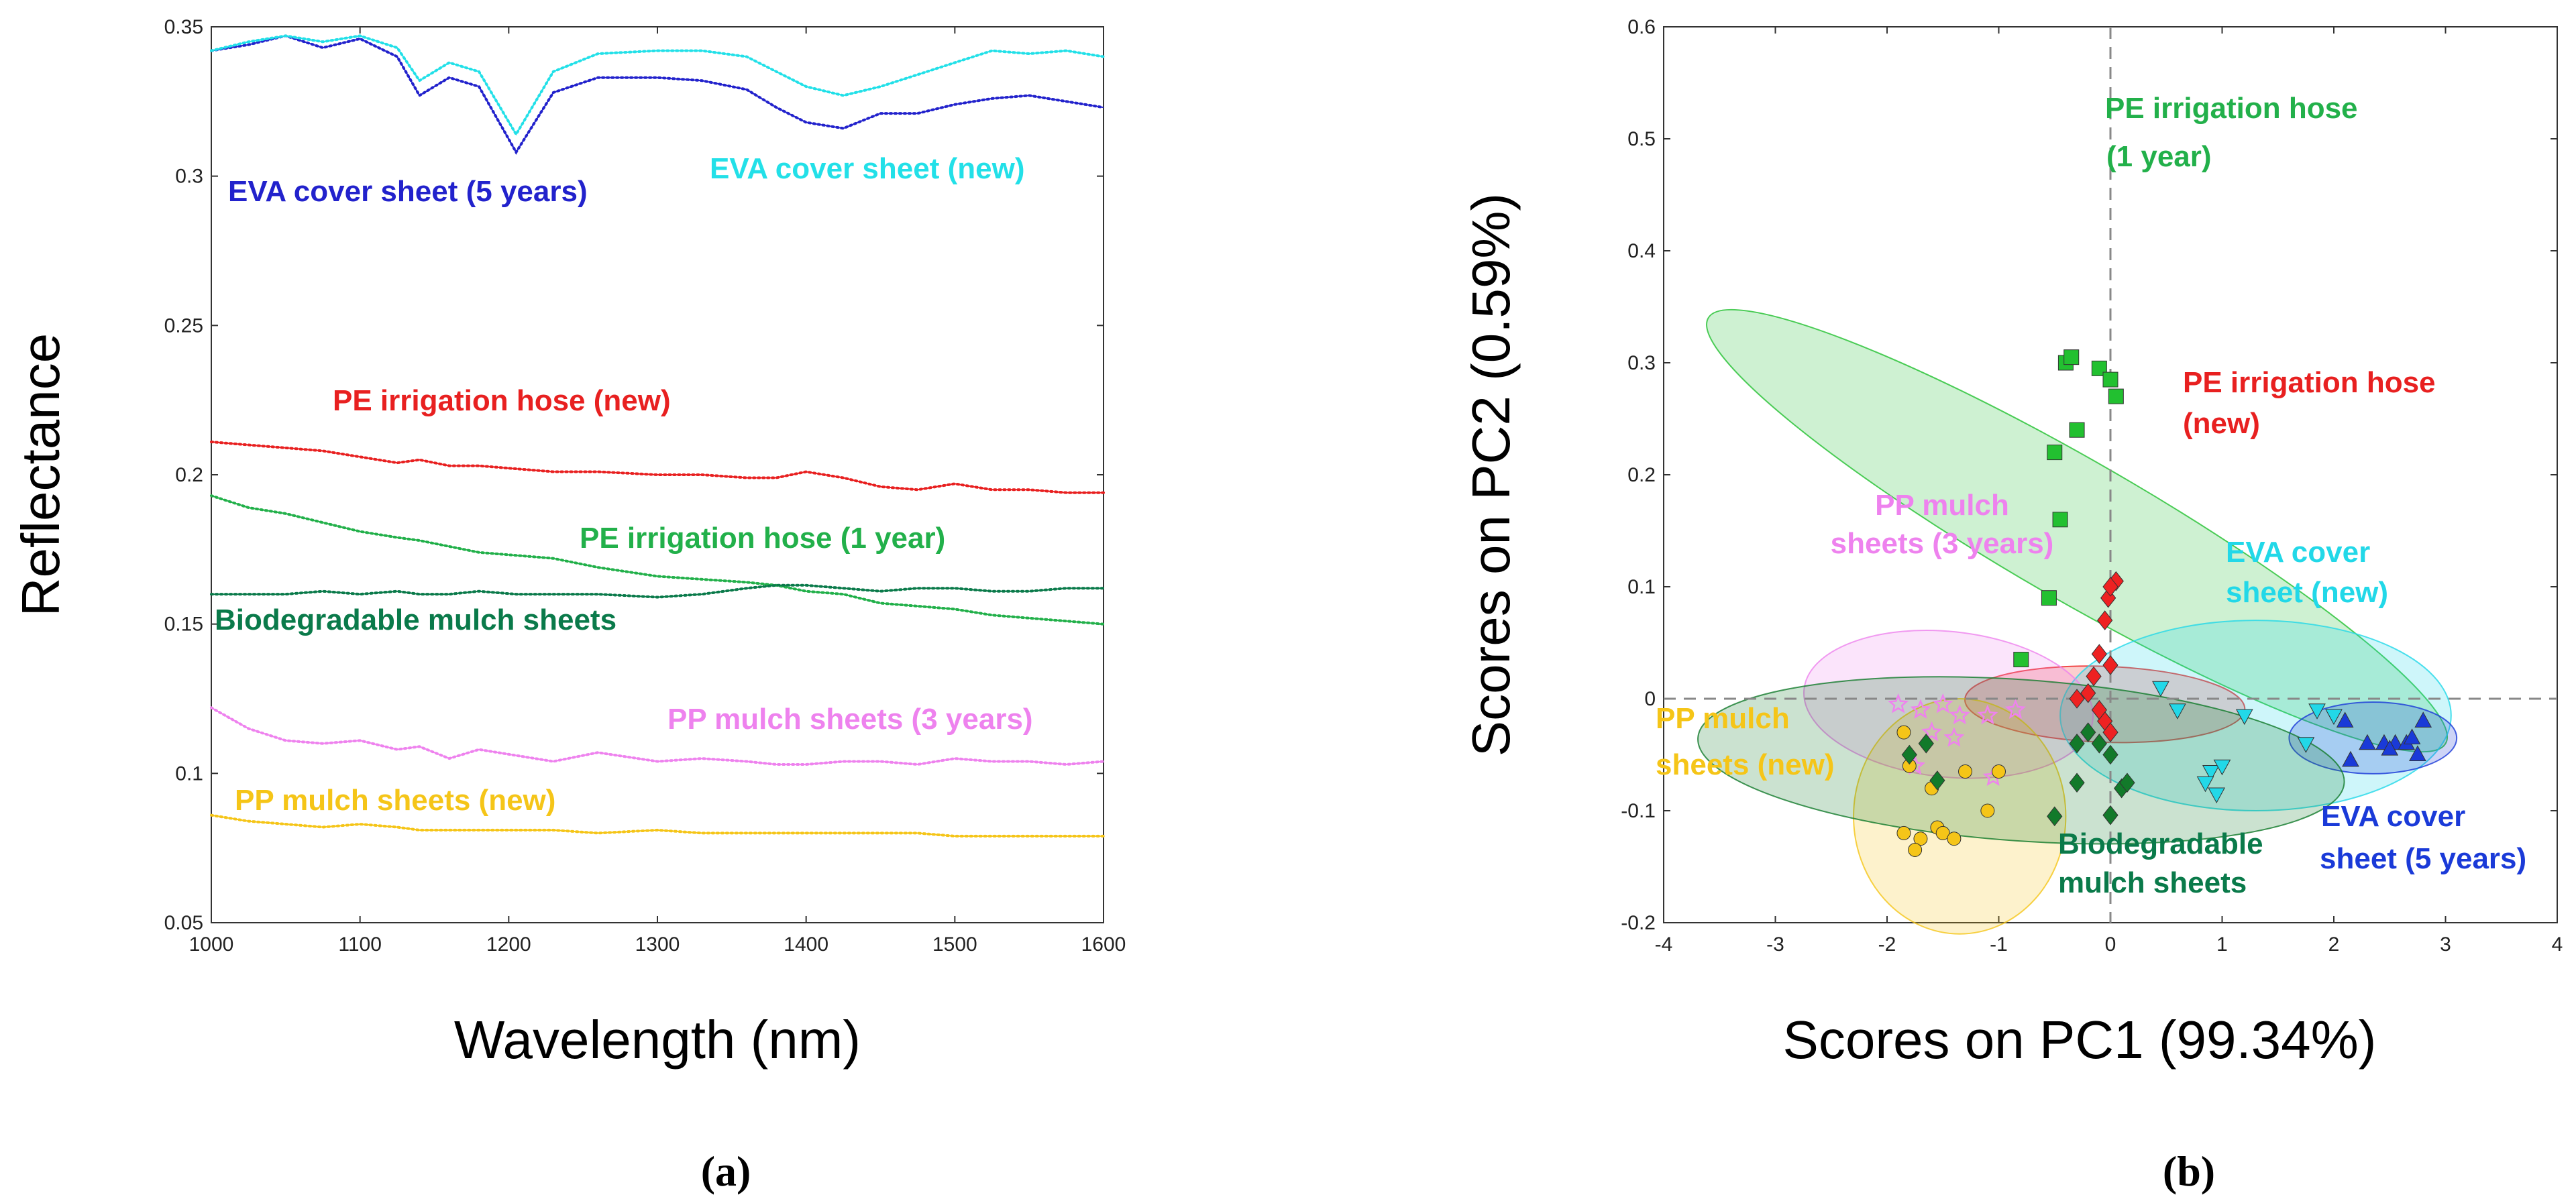 This screenshot has height=1203, width=2576. What do you see at coordinates (502, 400) in the screenshot?
I see `label-pe-hose-new: PE irrigation hose (new)` at bounding box center [502, 400].